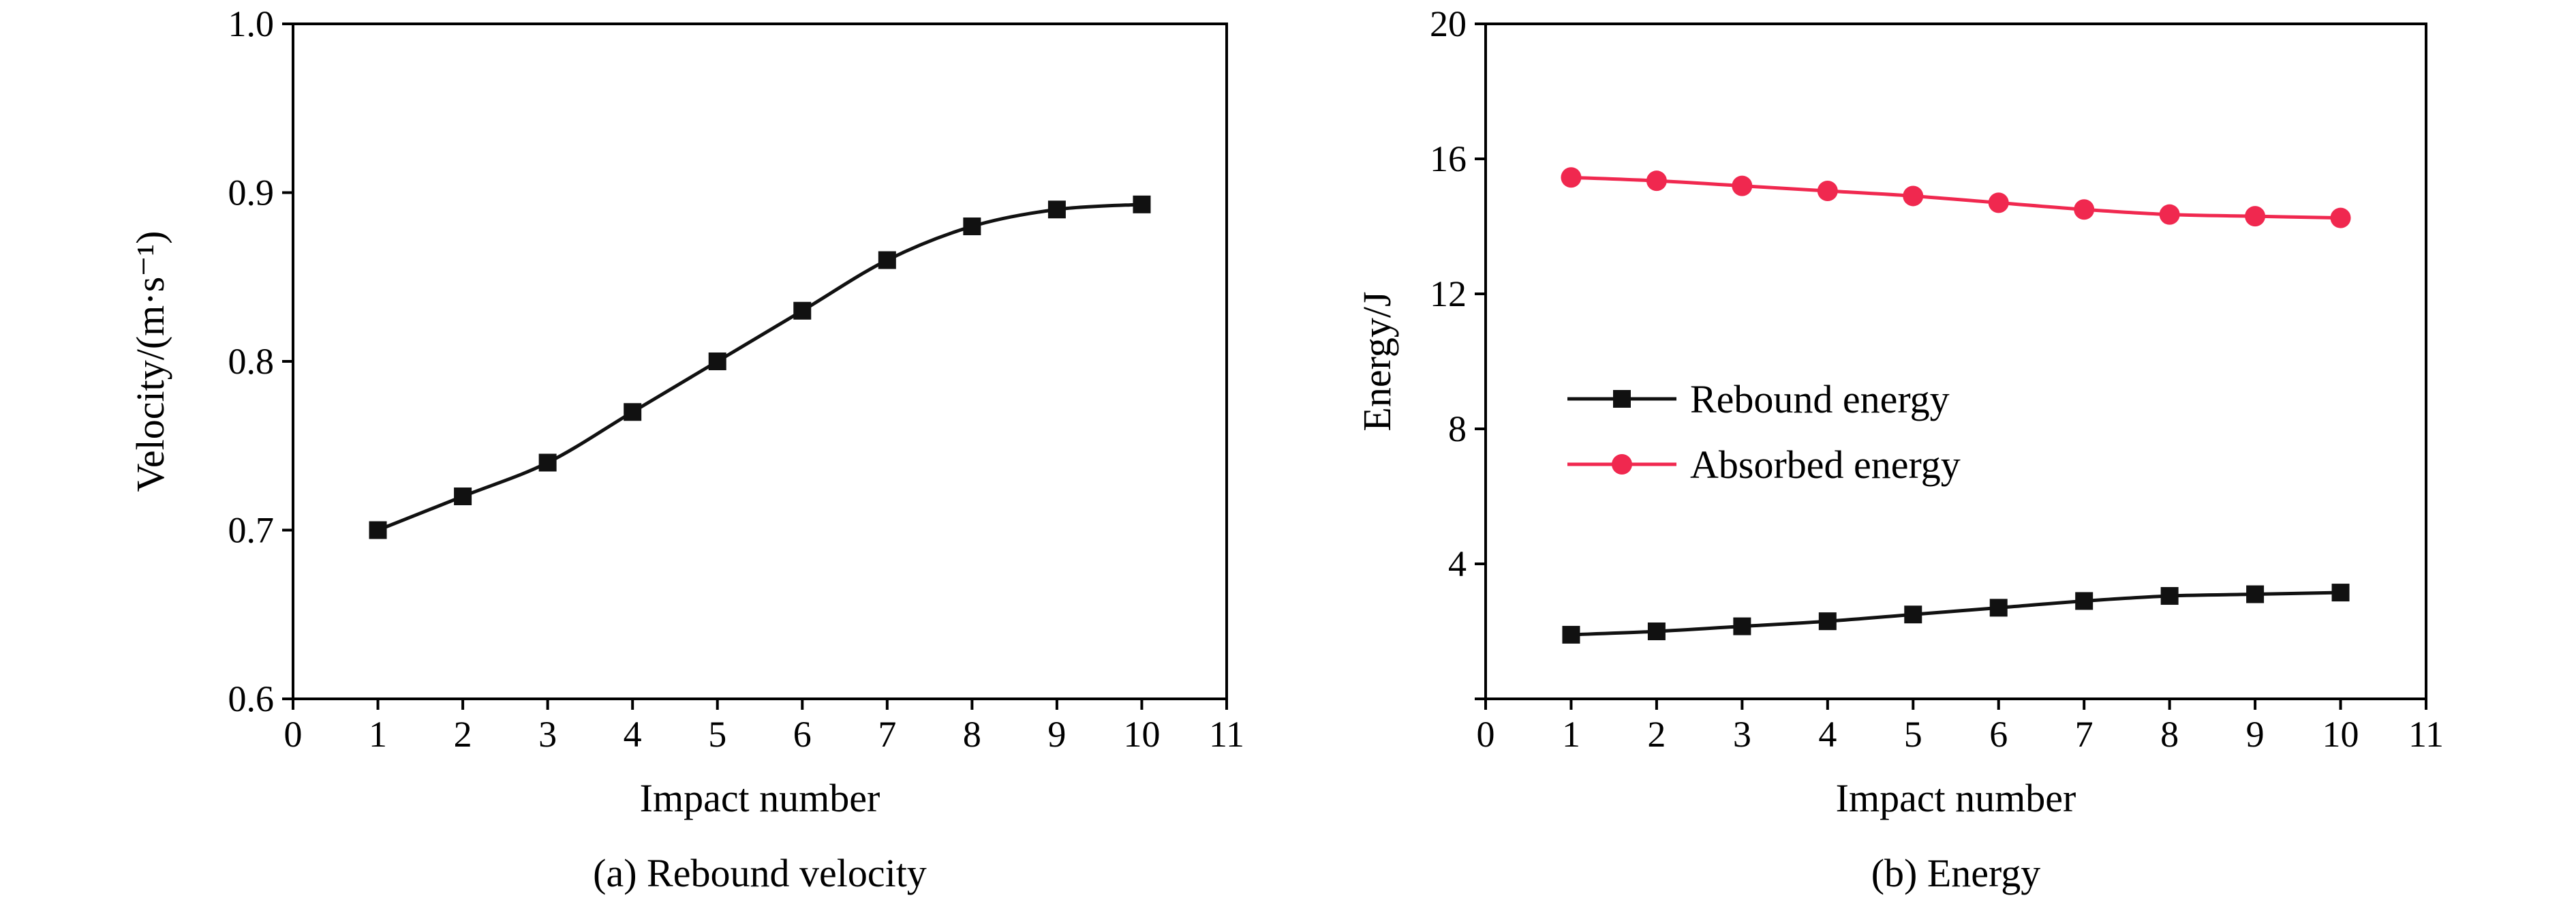 The width and height of the screenshot is (2576, 900). What do you see at coordinates (1448, 23) in the screenshot?
I see `y-tick-label: 20` at bounding box center [1448, 23].